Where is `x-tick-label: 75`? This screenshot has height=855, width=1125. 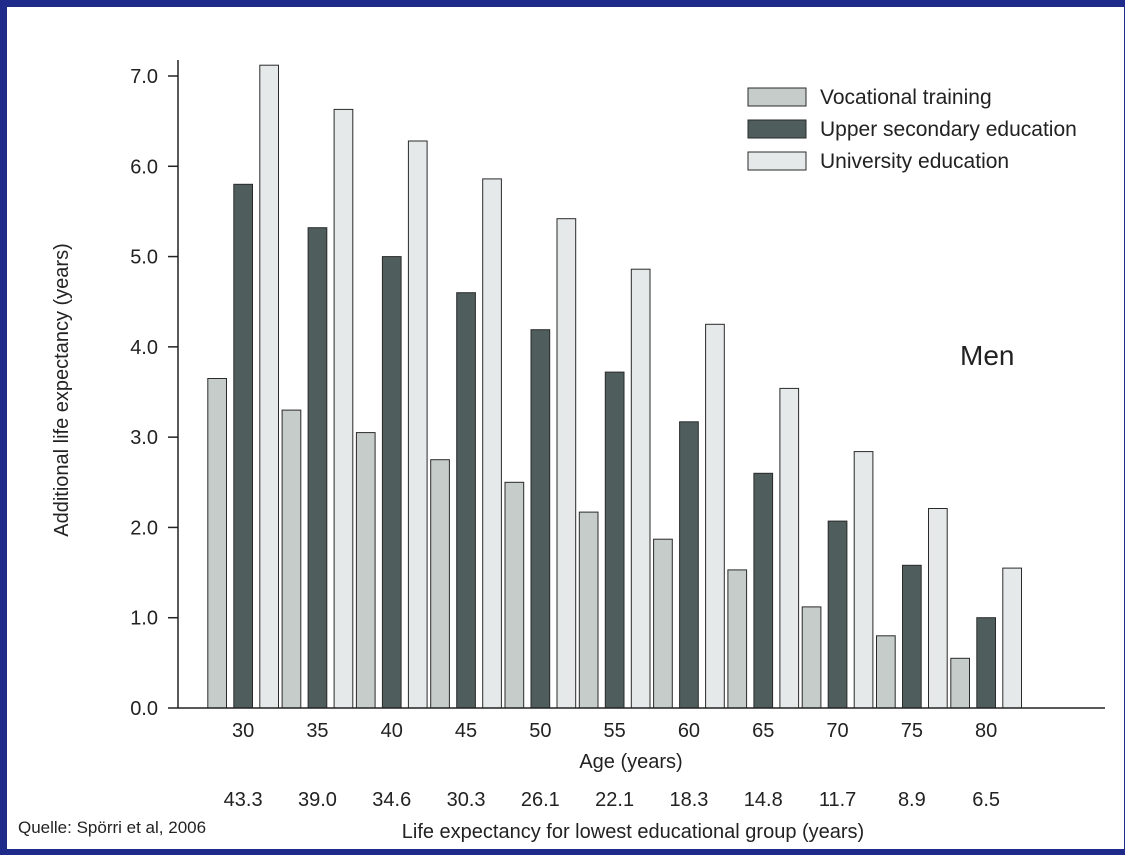
x-tick-label: 75 is located at coordinates (912, 731).